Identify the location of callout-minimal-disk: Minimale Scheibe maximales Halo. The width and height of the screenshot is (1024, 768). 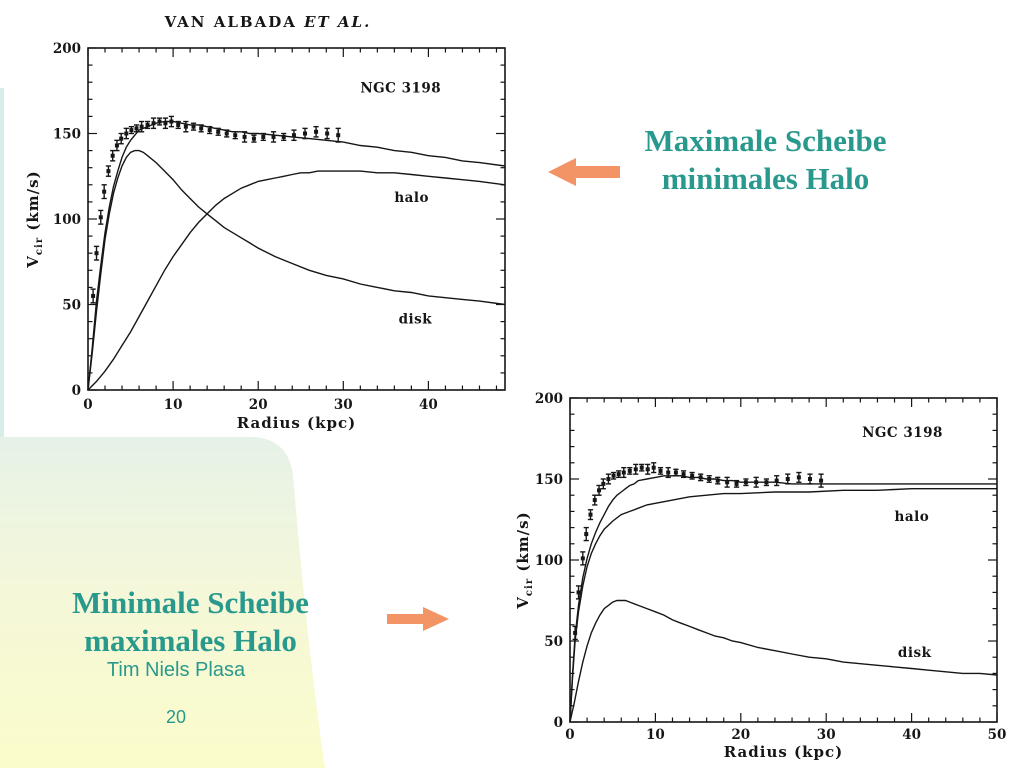
(190, 622).